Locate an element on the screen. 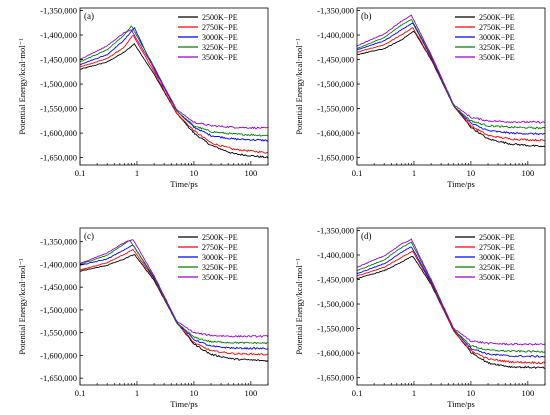 This screenshot has height=415, width=550. panel-label: (a) is located at coordinates (89, 16).